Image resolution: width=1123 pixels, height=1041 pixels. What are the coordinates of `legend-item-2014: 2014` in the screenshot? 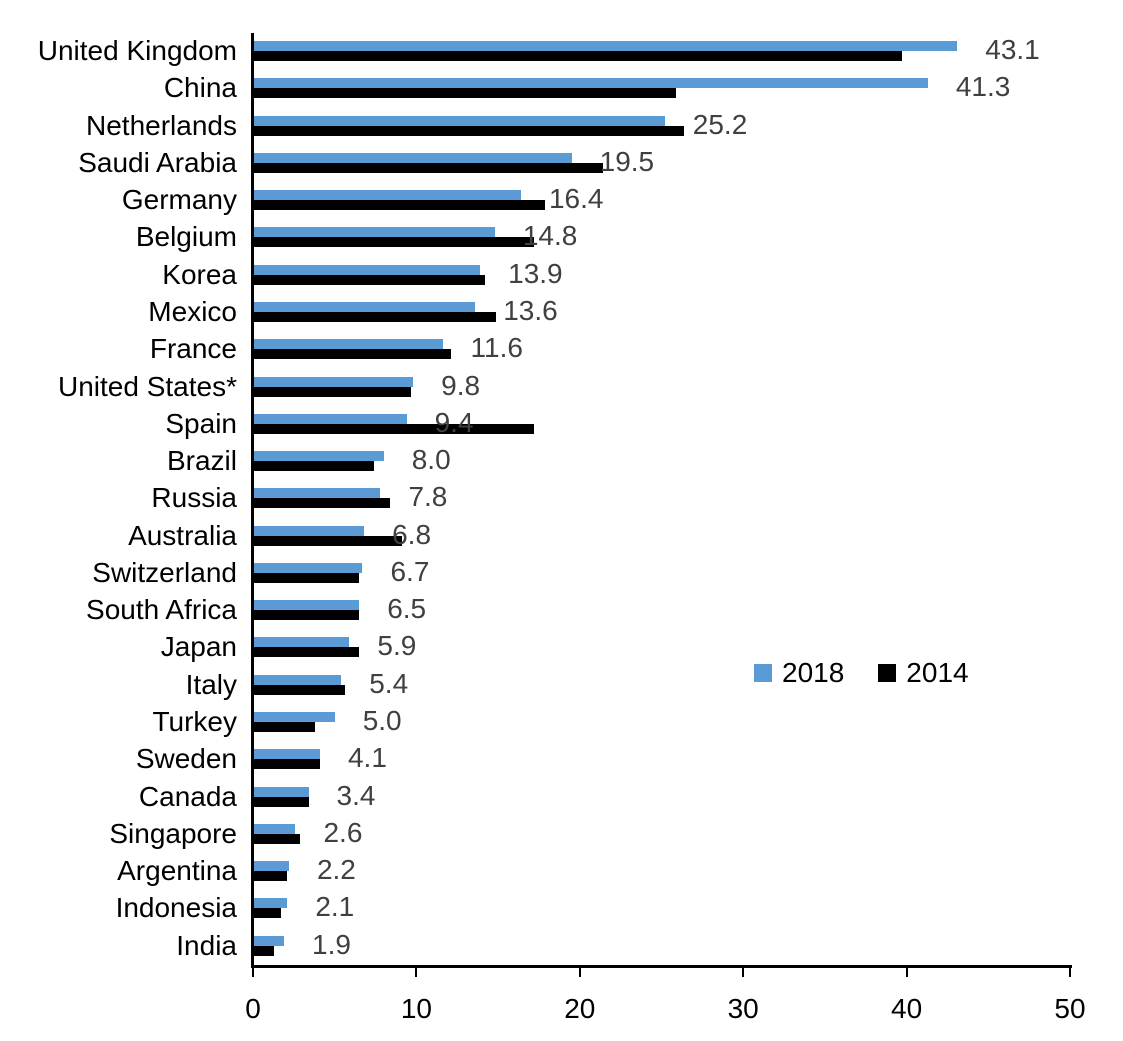 It's located at (923, 672).